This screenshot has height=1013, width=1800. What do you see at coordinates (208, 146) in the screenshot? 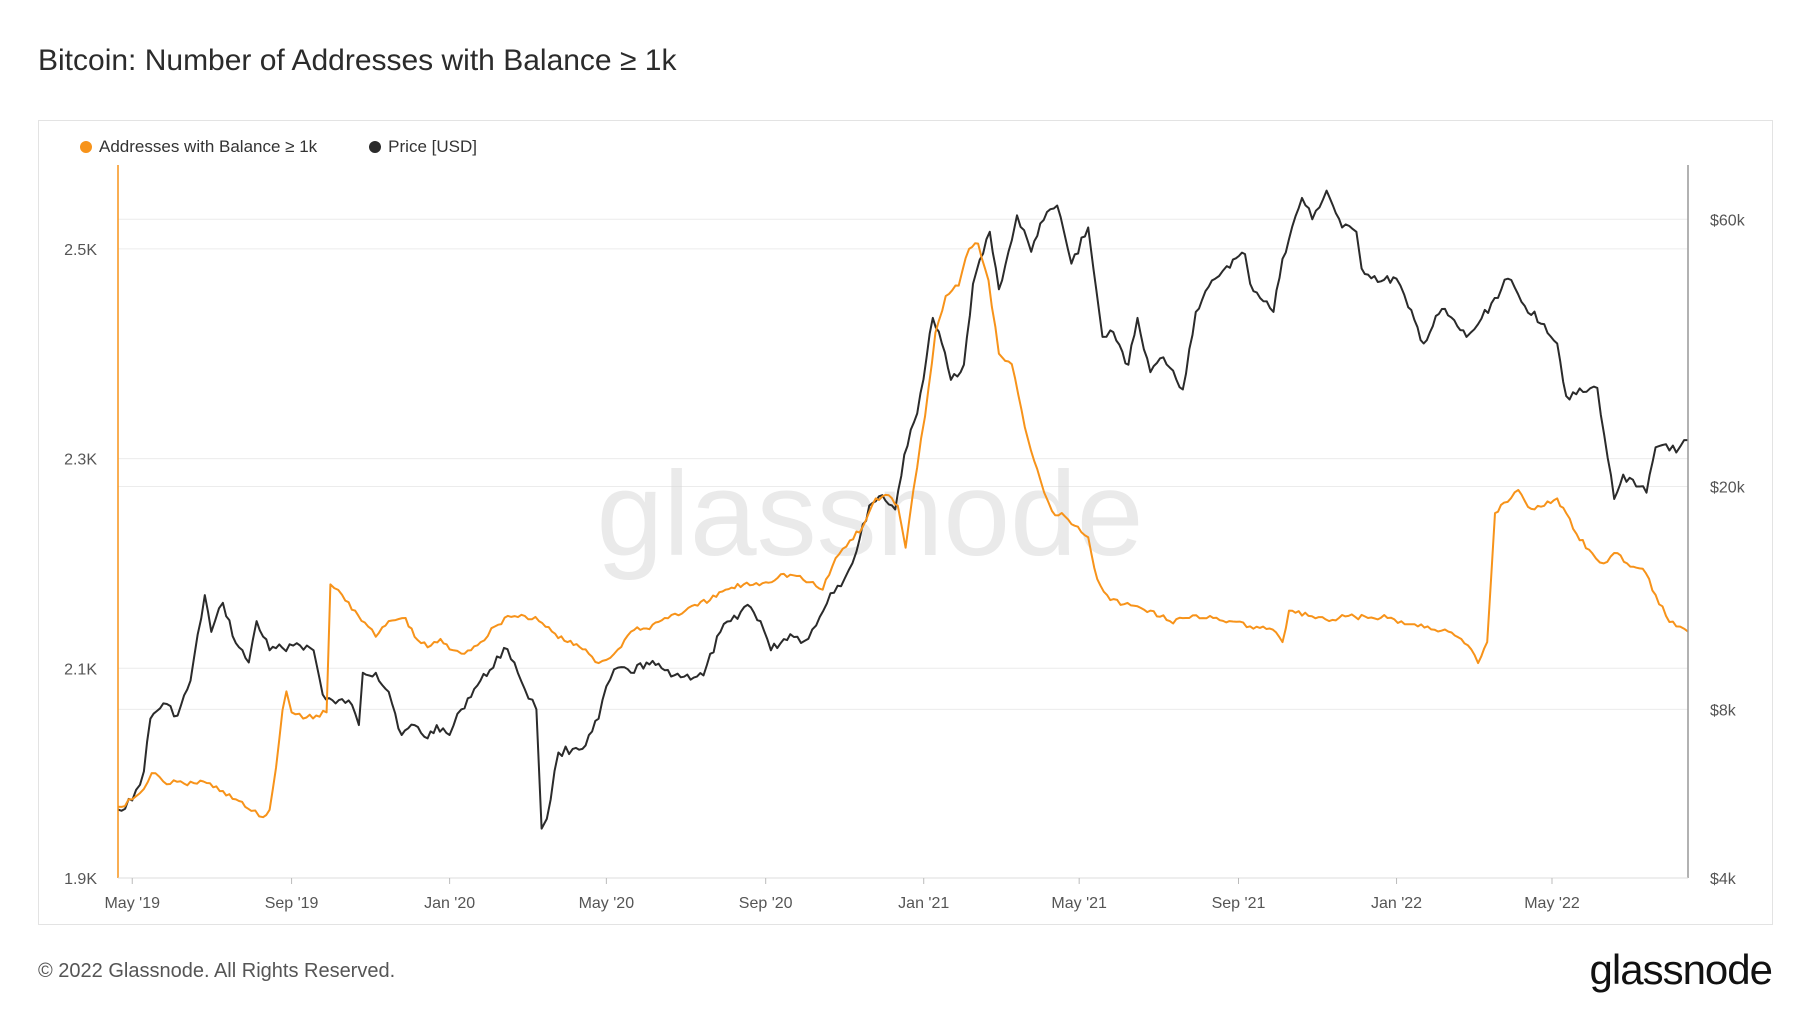
I see `legend-label-addresses: Addresses with Balance ≥ 1k` at bounding box center [208, 146].